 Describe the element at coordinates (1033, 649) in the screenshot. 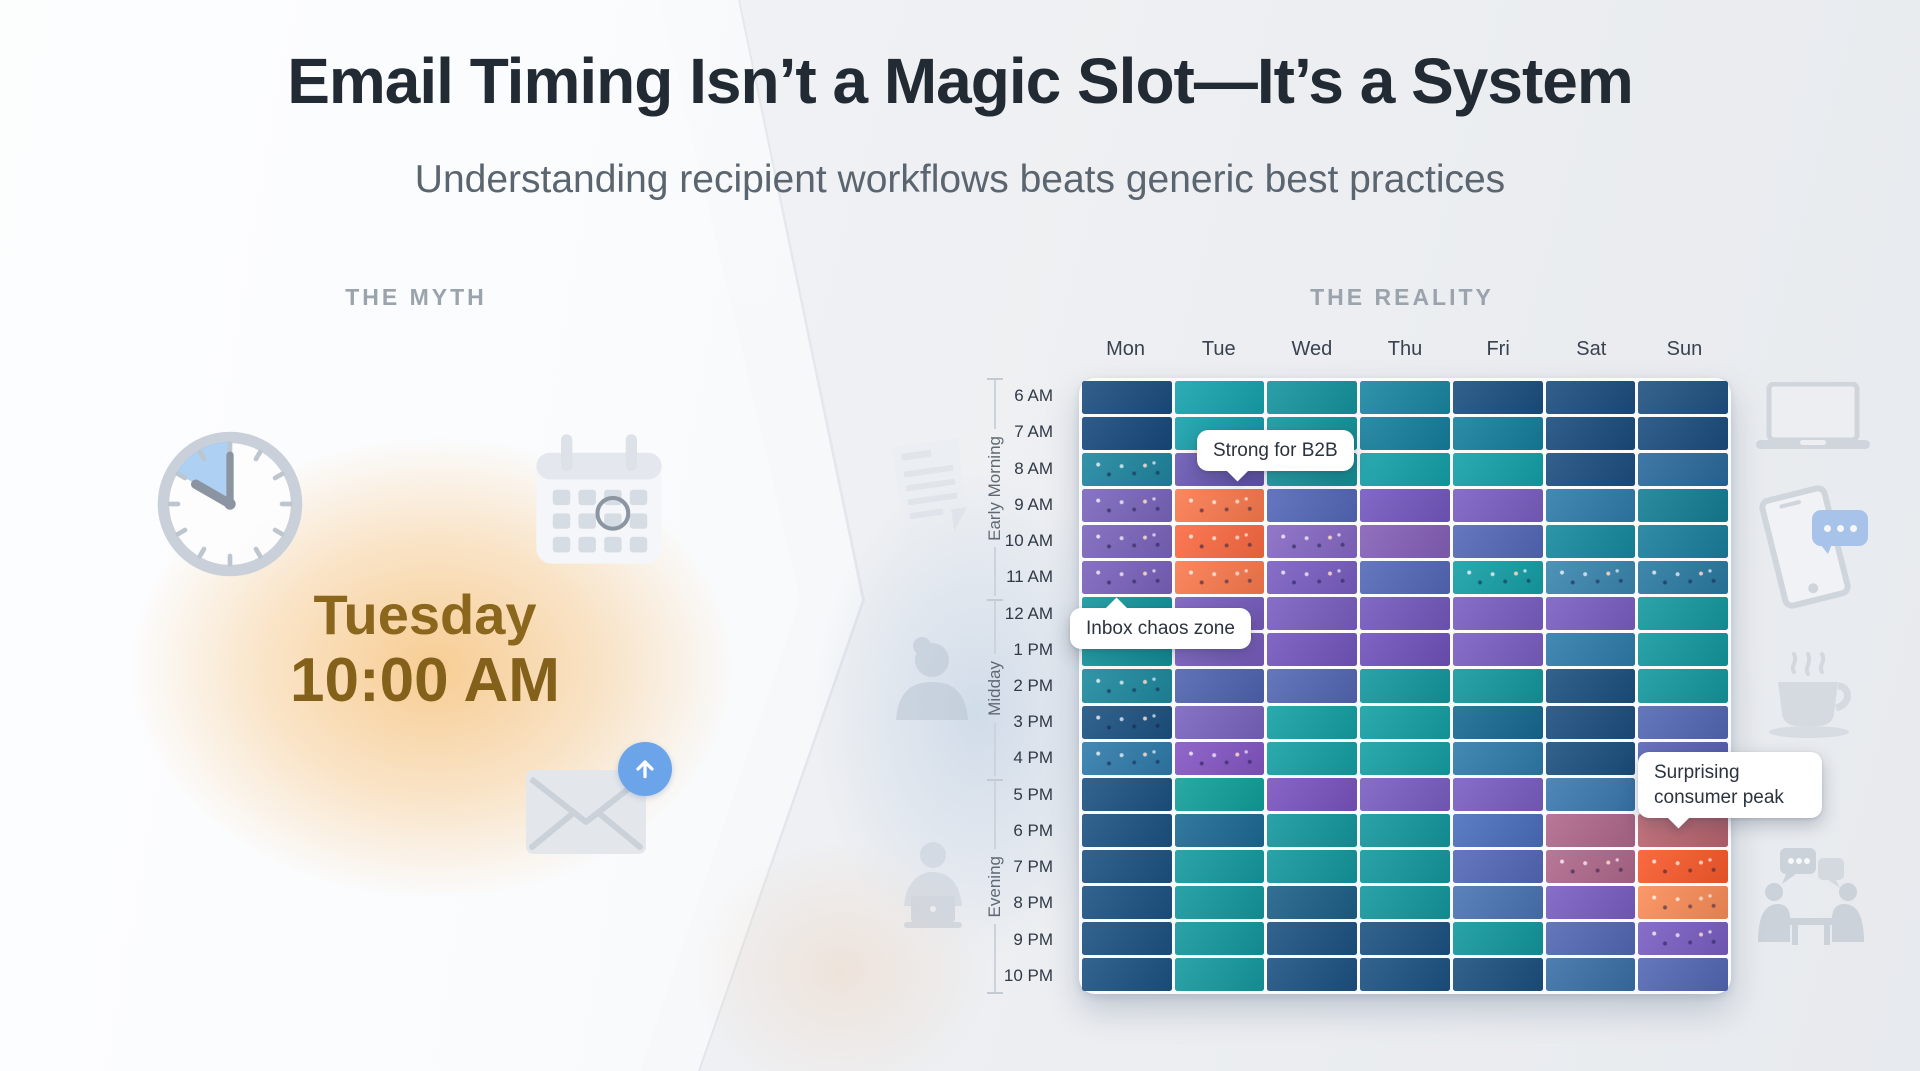

I see `hour-label: 1 PM` at that location.